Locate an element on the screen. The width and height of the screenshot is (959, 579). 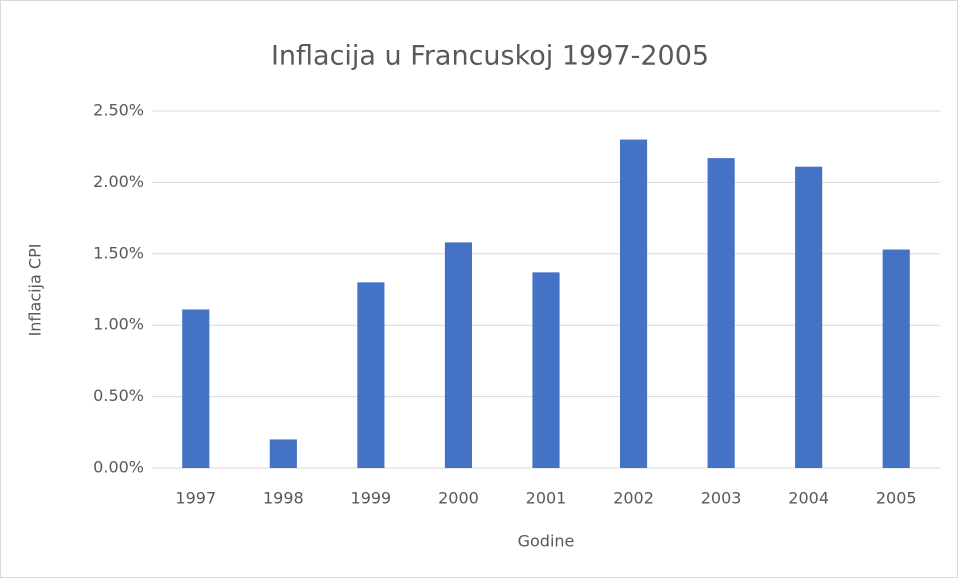
chart-title: Inflacija u Francuskoj 1997-2005 is located at coordinates (490, 56).